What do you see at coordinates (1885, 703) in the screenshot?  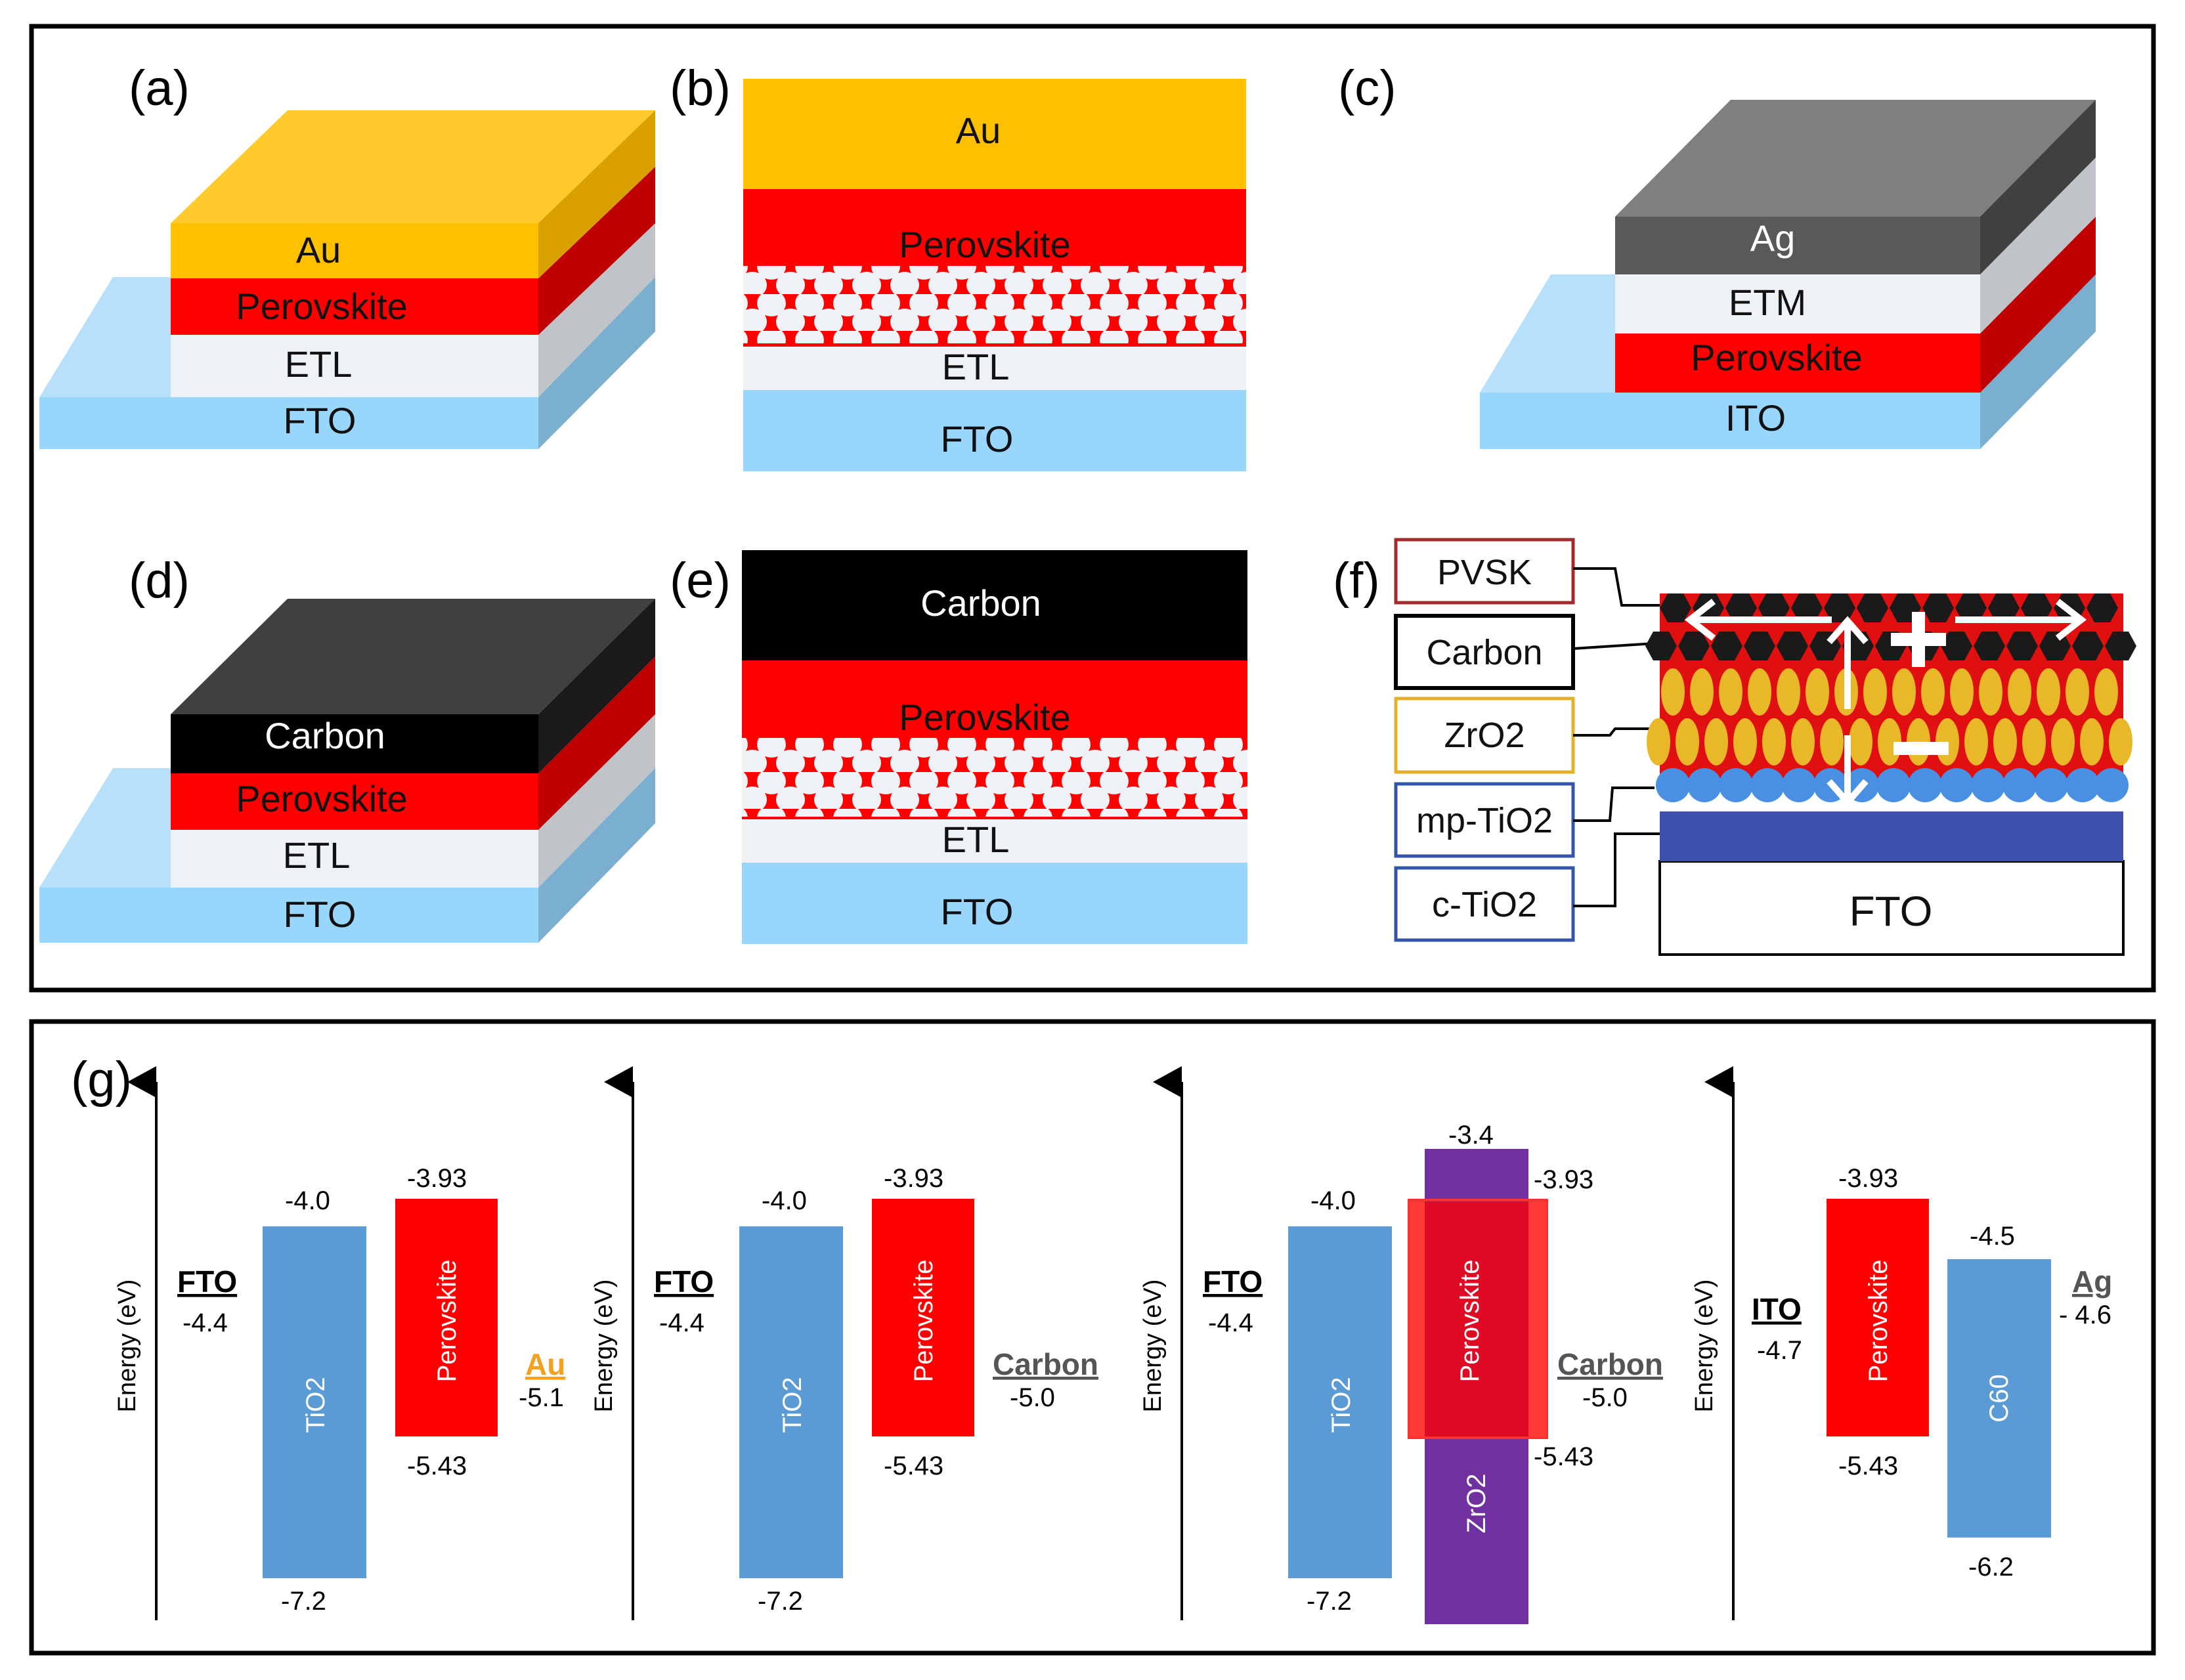 I see `charge-arrows` at bounding box center [1885, 703].